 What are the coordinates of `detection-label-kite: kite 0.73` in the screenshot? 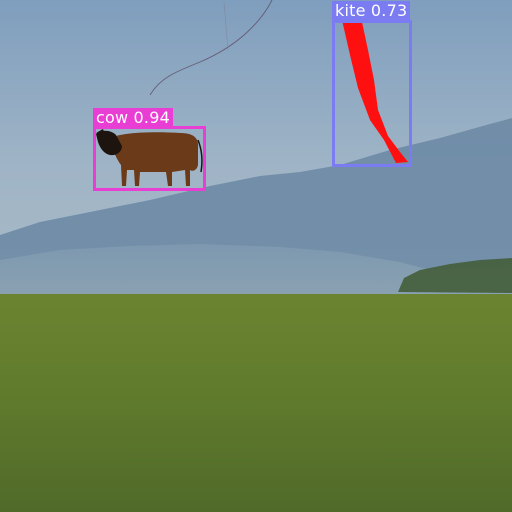 It's located at (371, 11).